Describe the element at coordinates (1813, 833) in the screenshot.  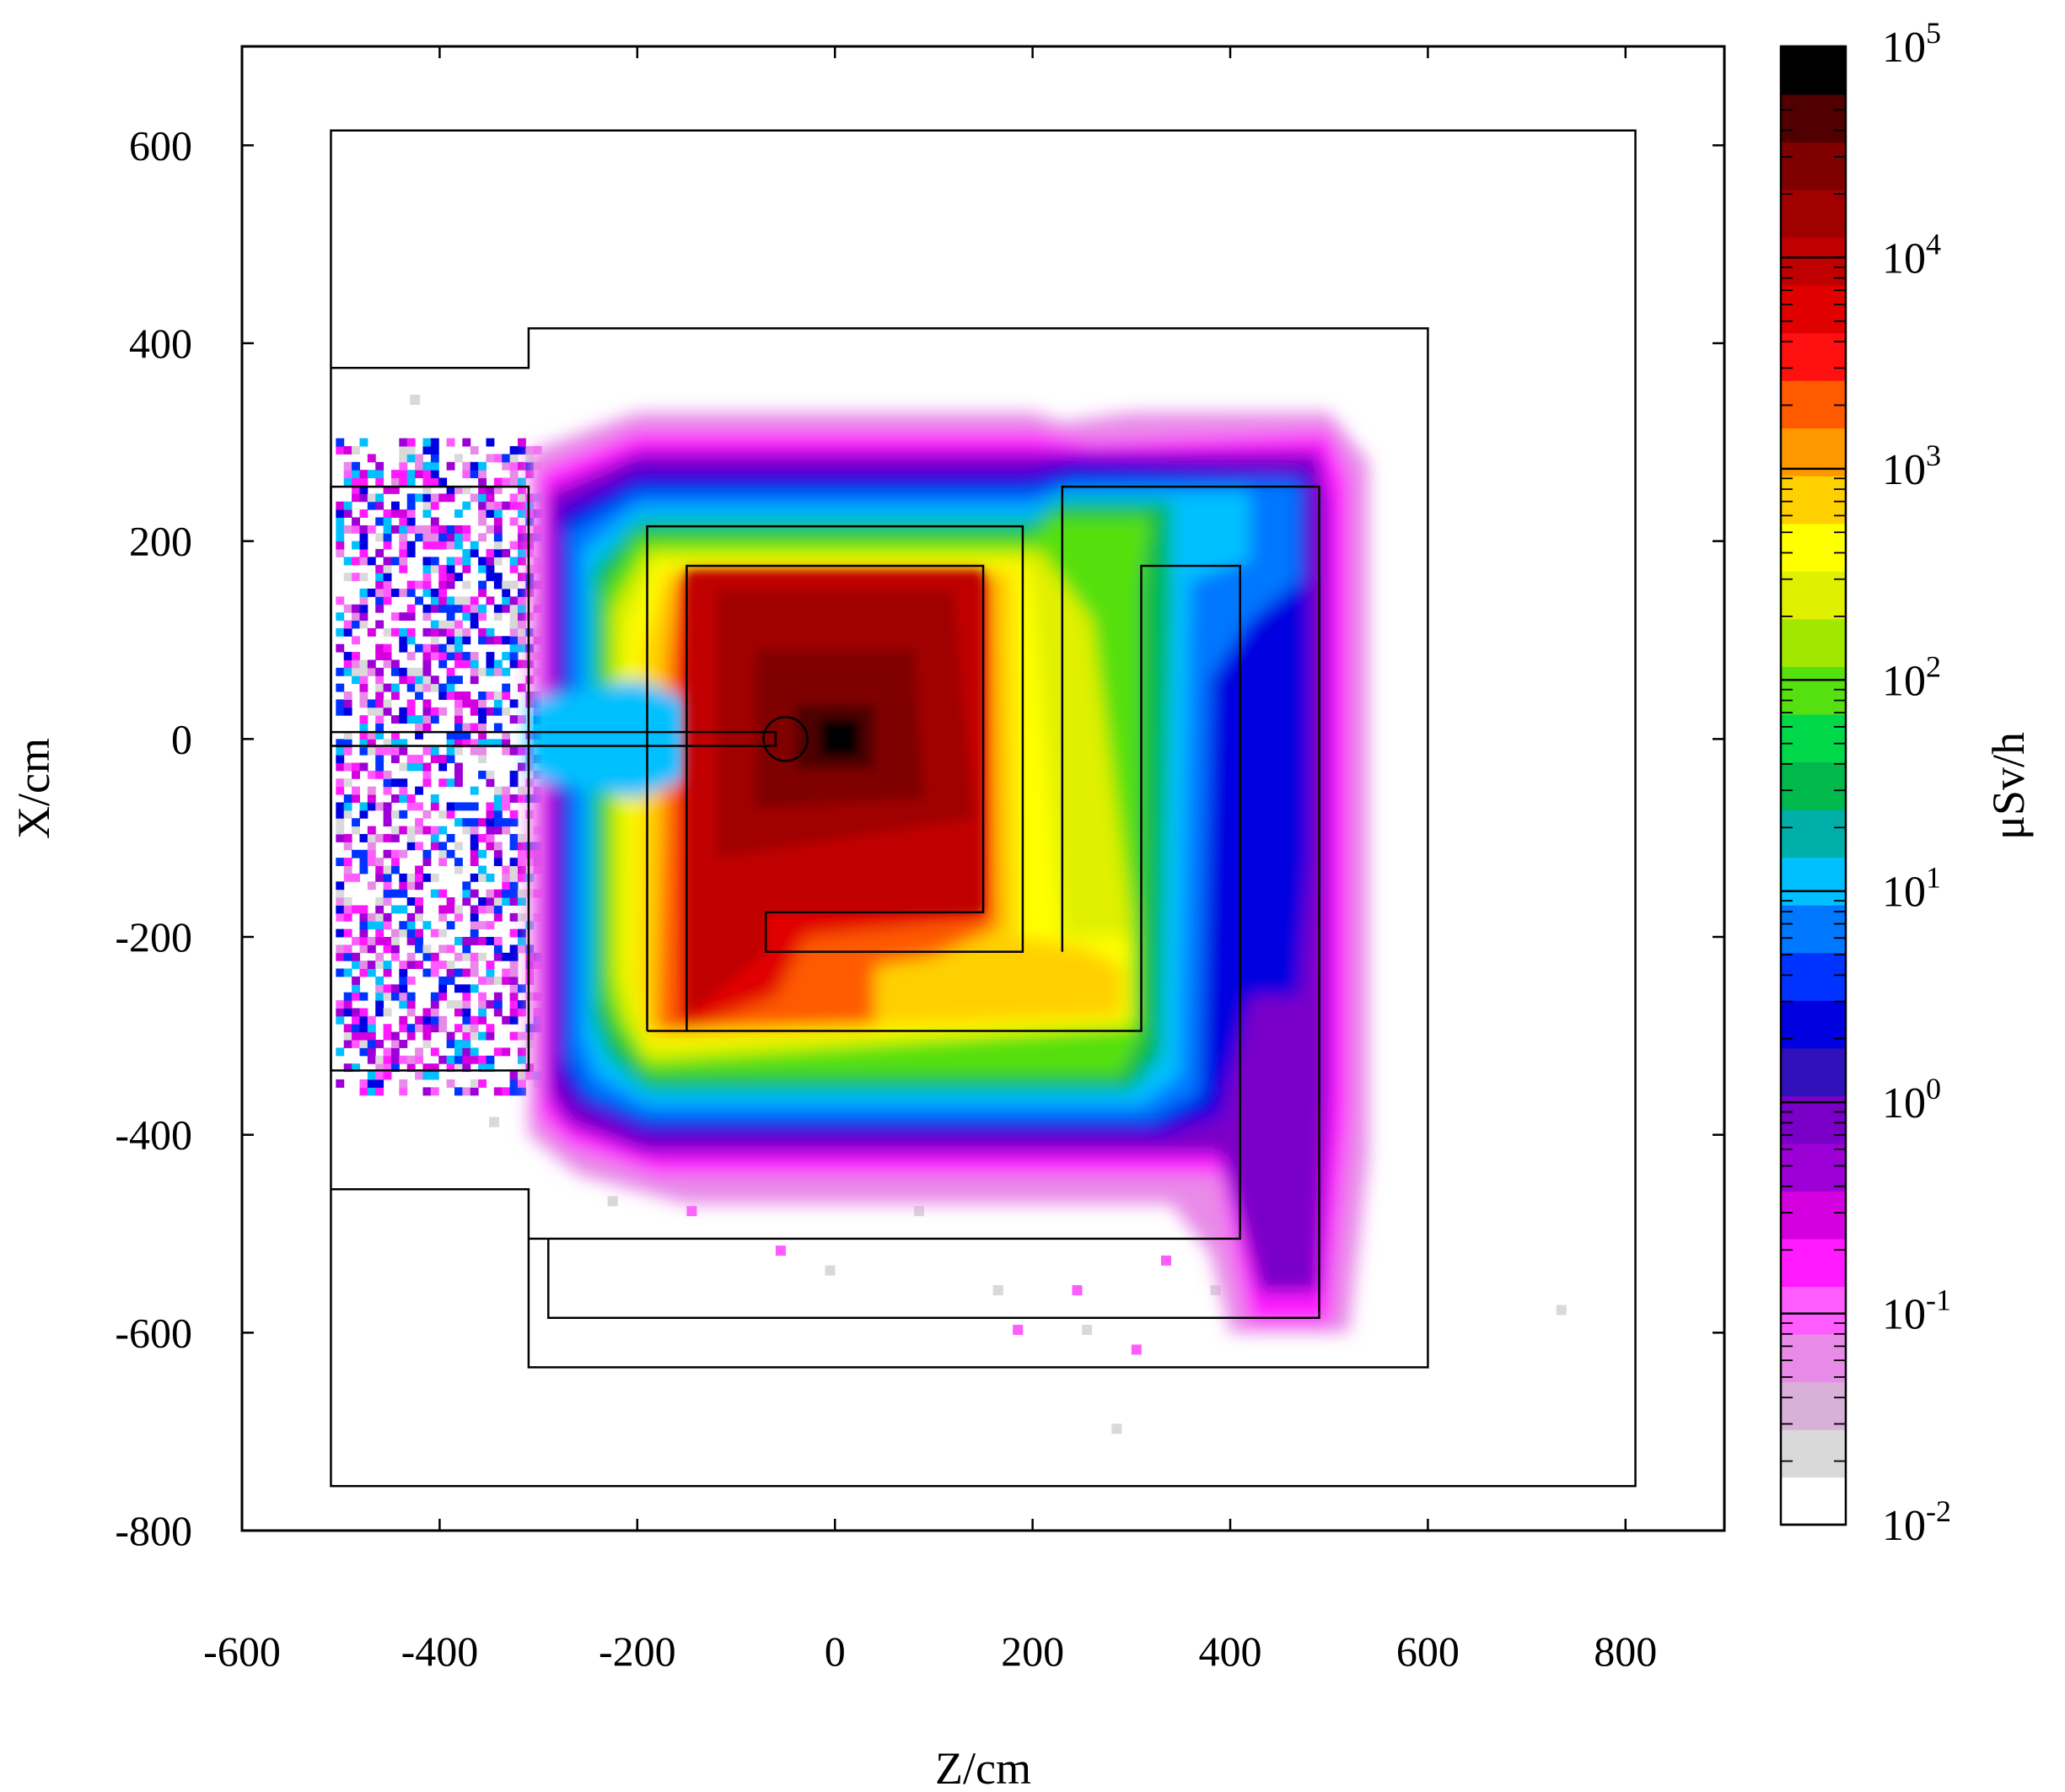
I see `colorbar-swatch` at that location.